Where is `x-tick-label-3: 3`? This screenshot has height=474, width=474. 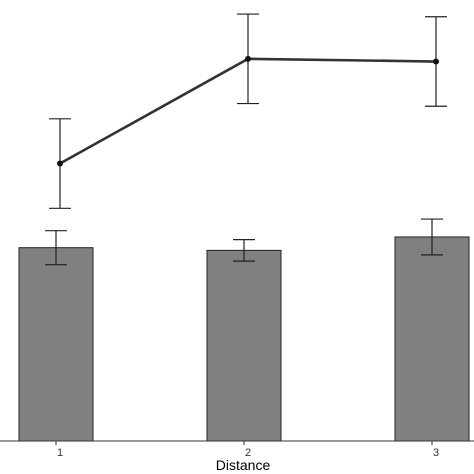 x-tick-label-3: 3 is located at coordinates (436, 453).